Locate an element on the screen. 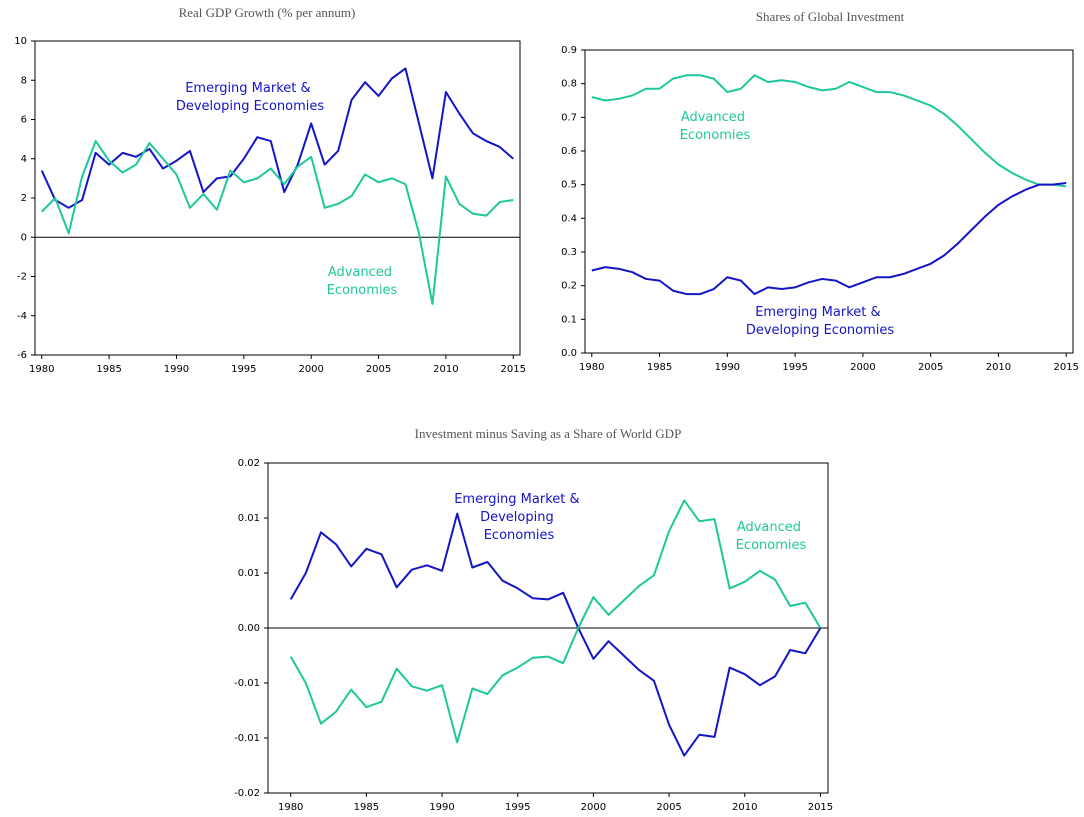 Image resolution: width=1084 pixels, height=817 pixels. y-tick-label: 4 is located at coordinates (24, 159).